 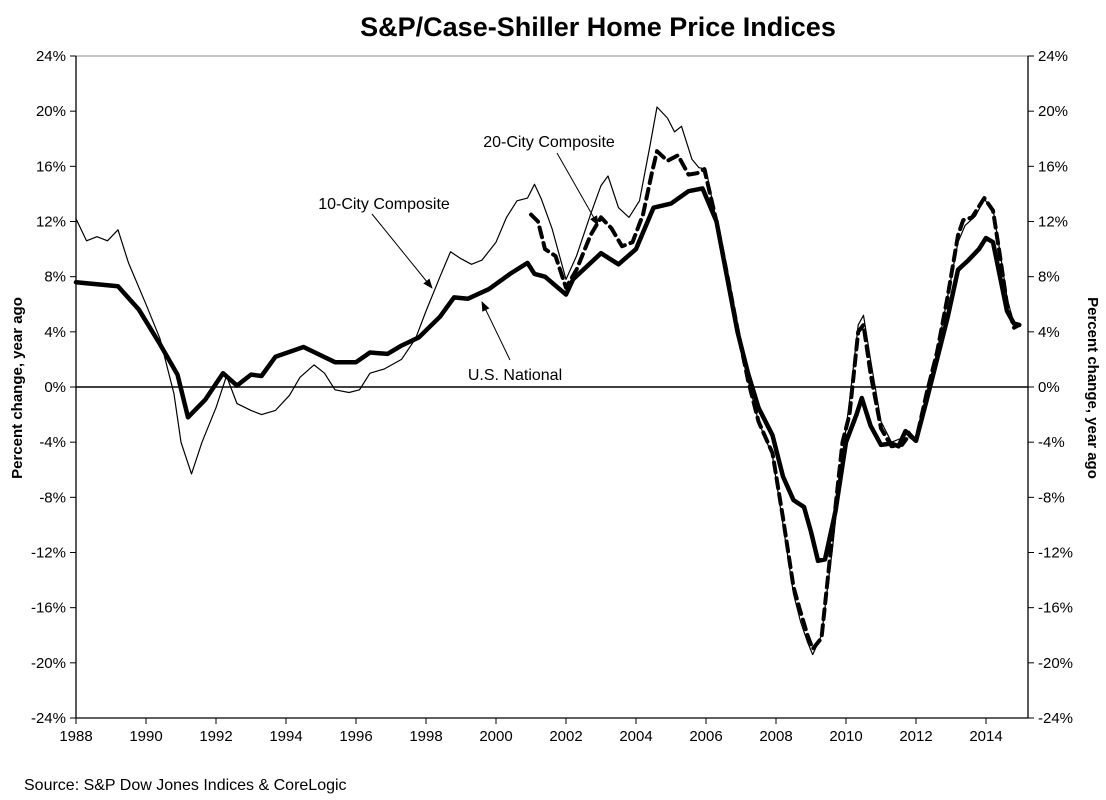 I want to click on y-tick-label-right: 4%, so click(x=1049, y=332).